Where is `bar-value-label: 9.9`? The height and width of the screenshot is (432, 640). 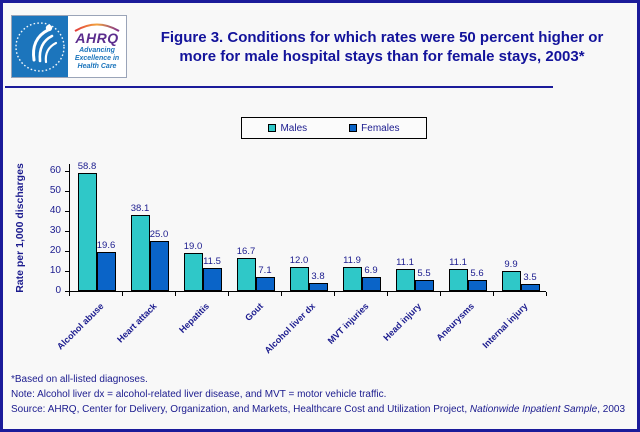 bar-value-label: 9.9 is located at coordinates (511, 265).